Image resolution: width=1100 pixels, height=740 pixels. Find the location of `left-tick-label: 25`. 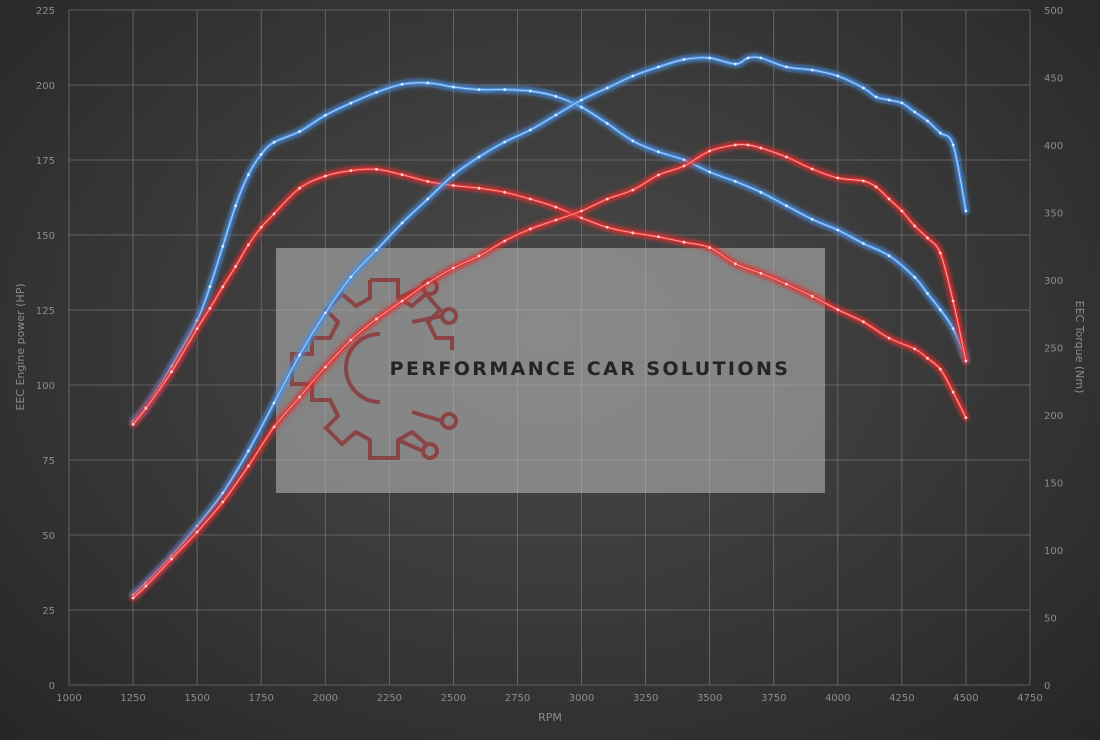

left-tick-label: 25 is located at coordinates (48, 611).